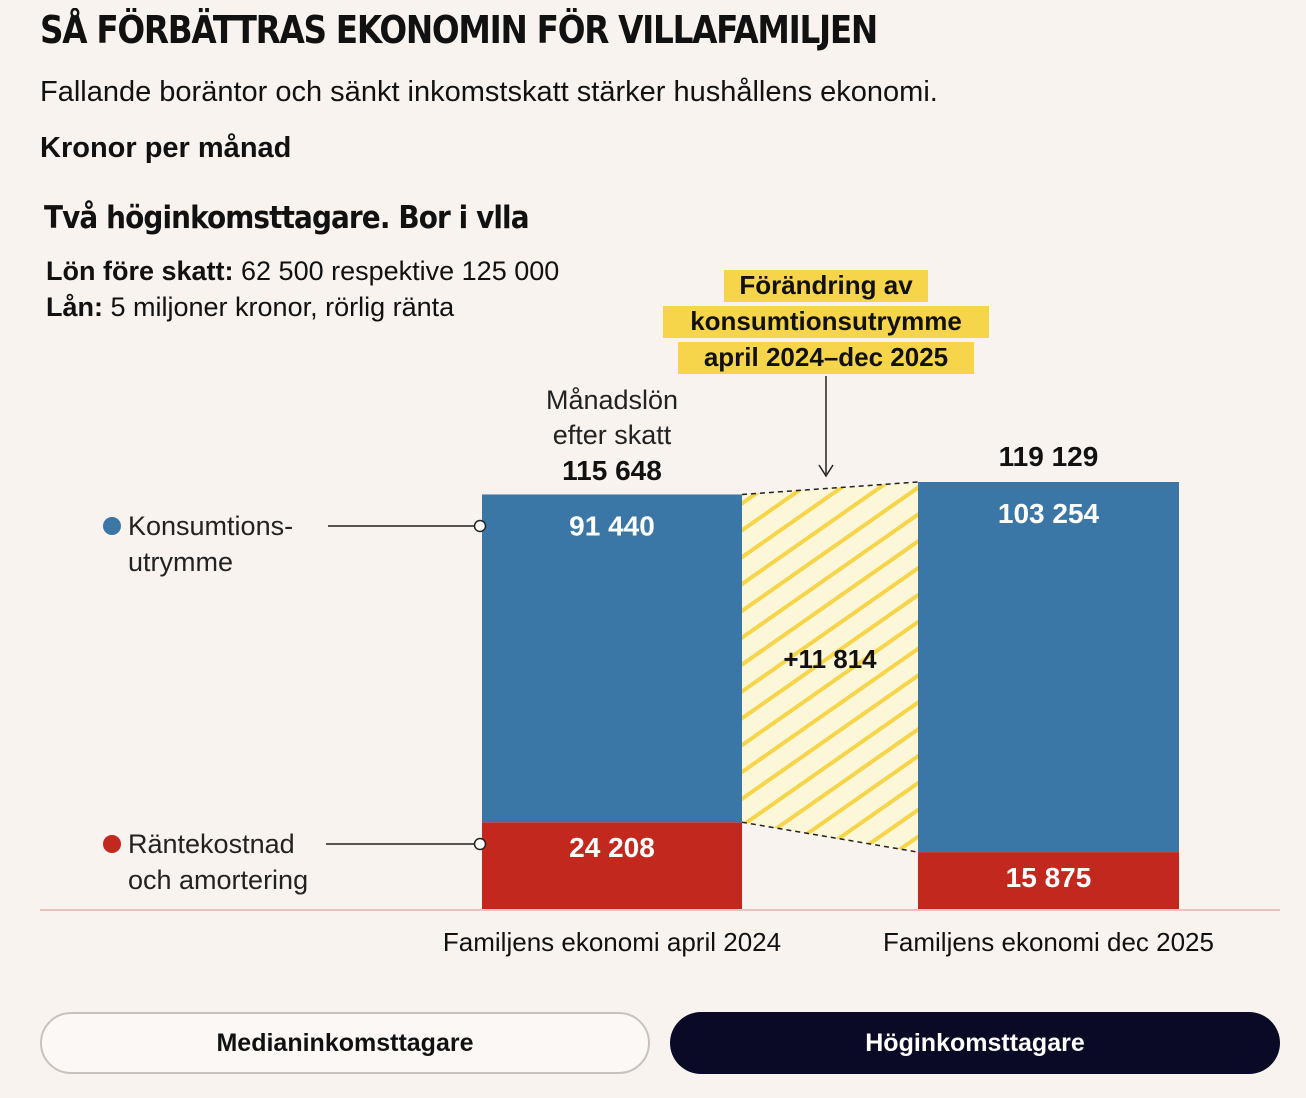 This screenshot has height=1098, width=1306. I want to click on change-bottom-dashed-line, so click(830, 837).